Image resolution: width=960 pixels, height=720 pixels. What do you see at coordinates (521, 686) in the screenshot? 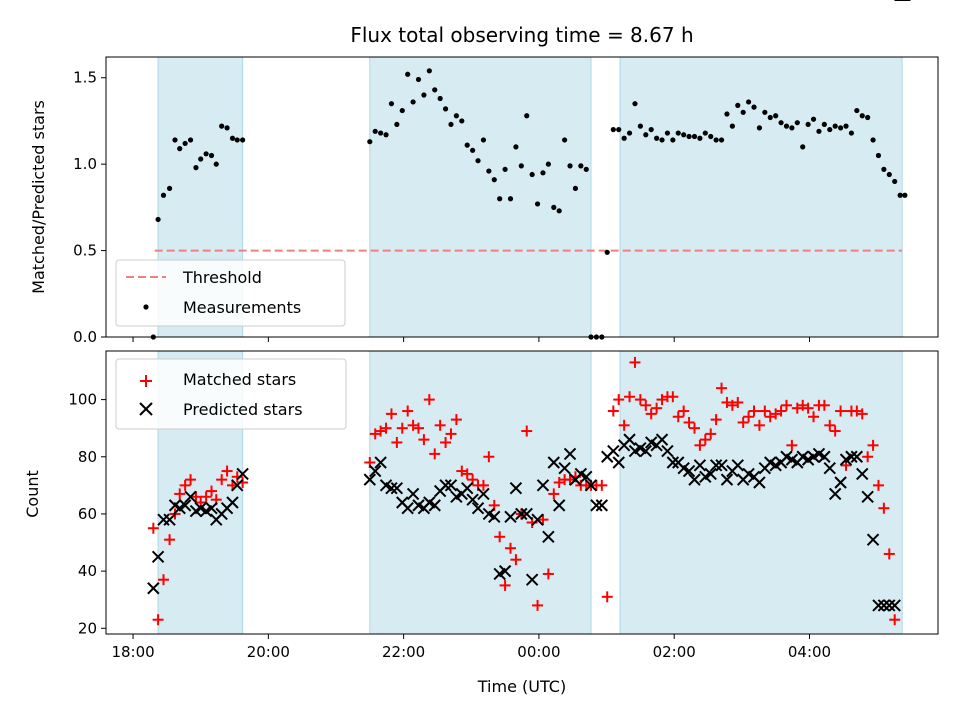
I see `x-axis-title: Time (UTC)` at bounding box center [521, 686].